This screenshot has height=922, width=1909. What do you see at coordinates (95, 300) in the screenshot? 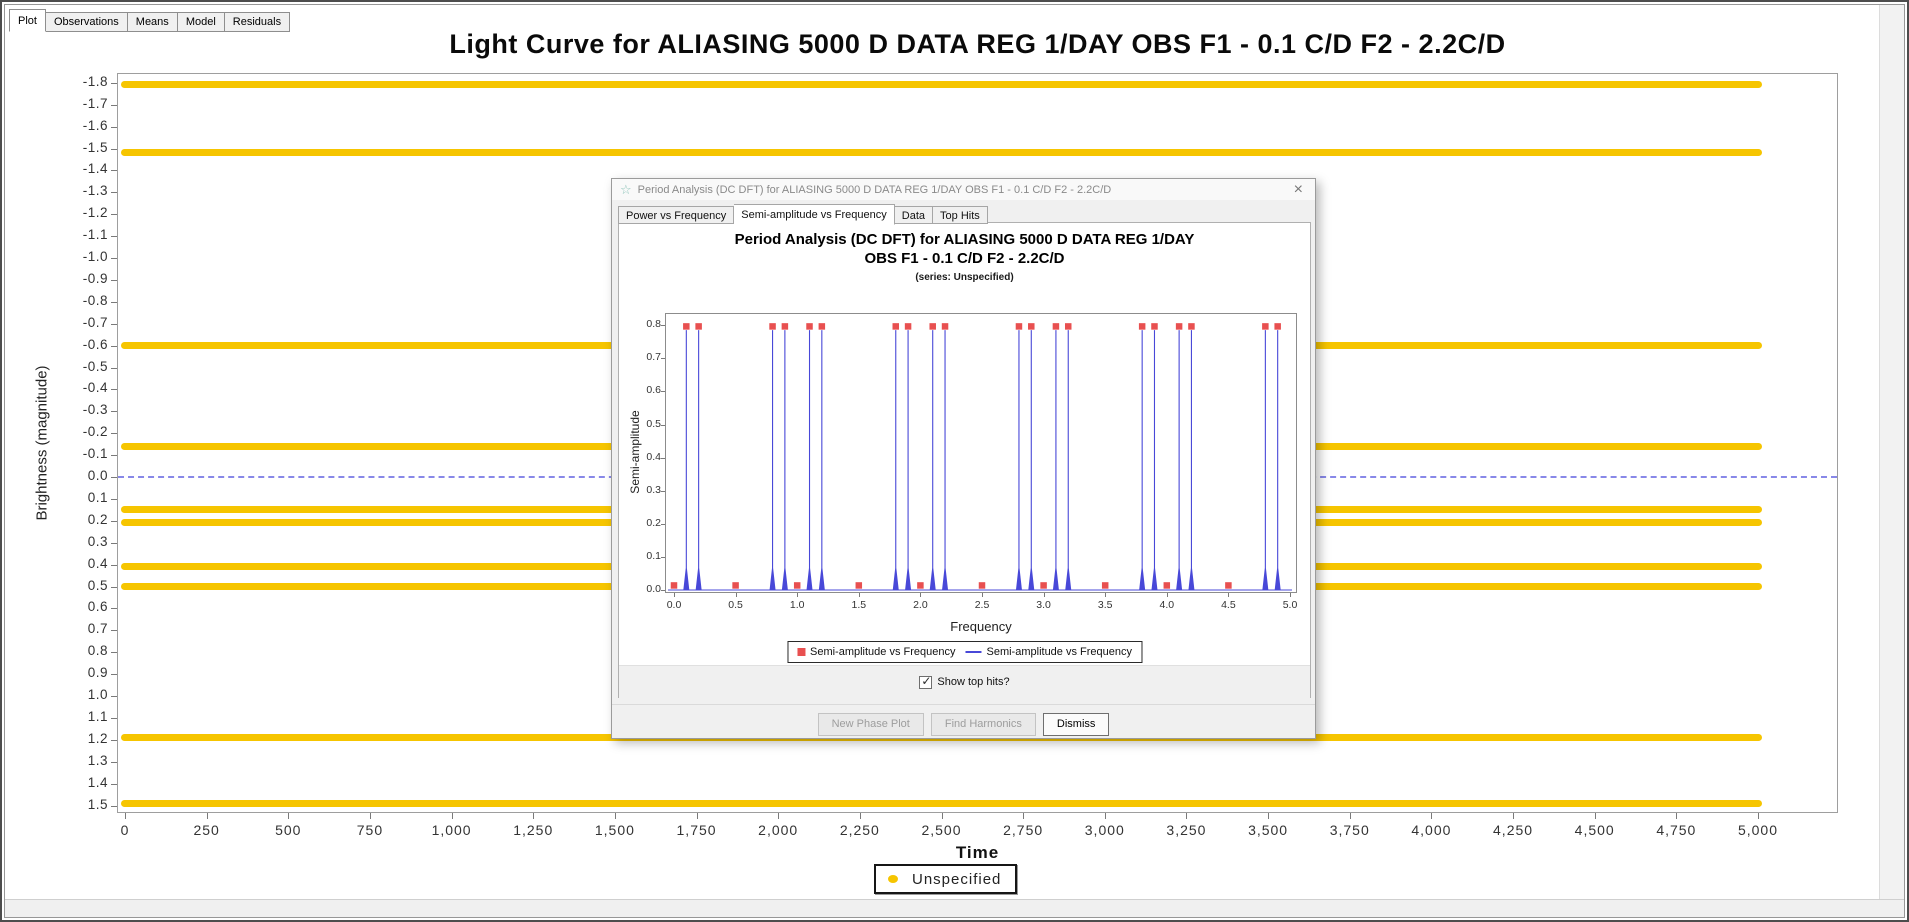
I see `y-tick-label: -0.8` at bounding box center [95, 300].